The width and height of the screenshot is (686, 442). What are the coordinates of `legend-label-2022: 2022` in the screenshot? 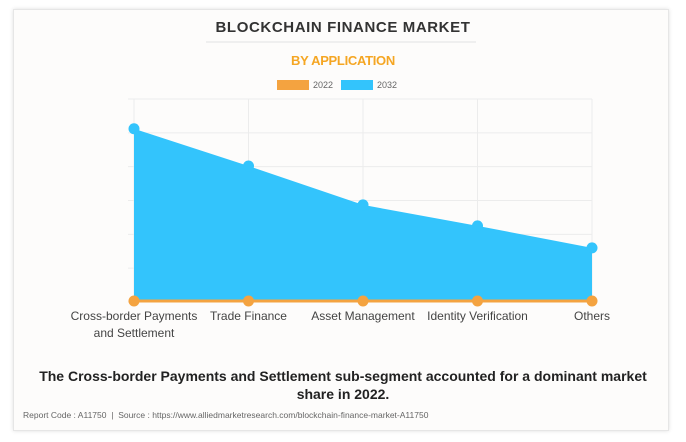 It's located at (323, 85).